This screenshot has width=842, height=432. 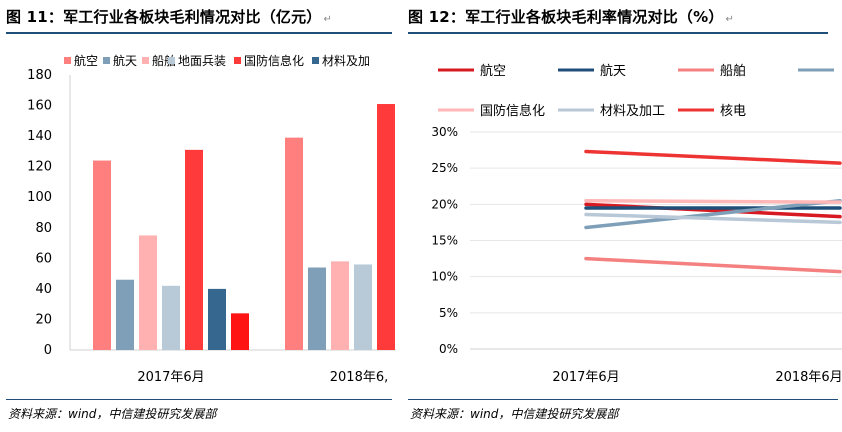 I want to click on legend-label: 材料及加, so click(x=346, y=61).